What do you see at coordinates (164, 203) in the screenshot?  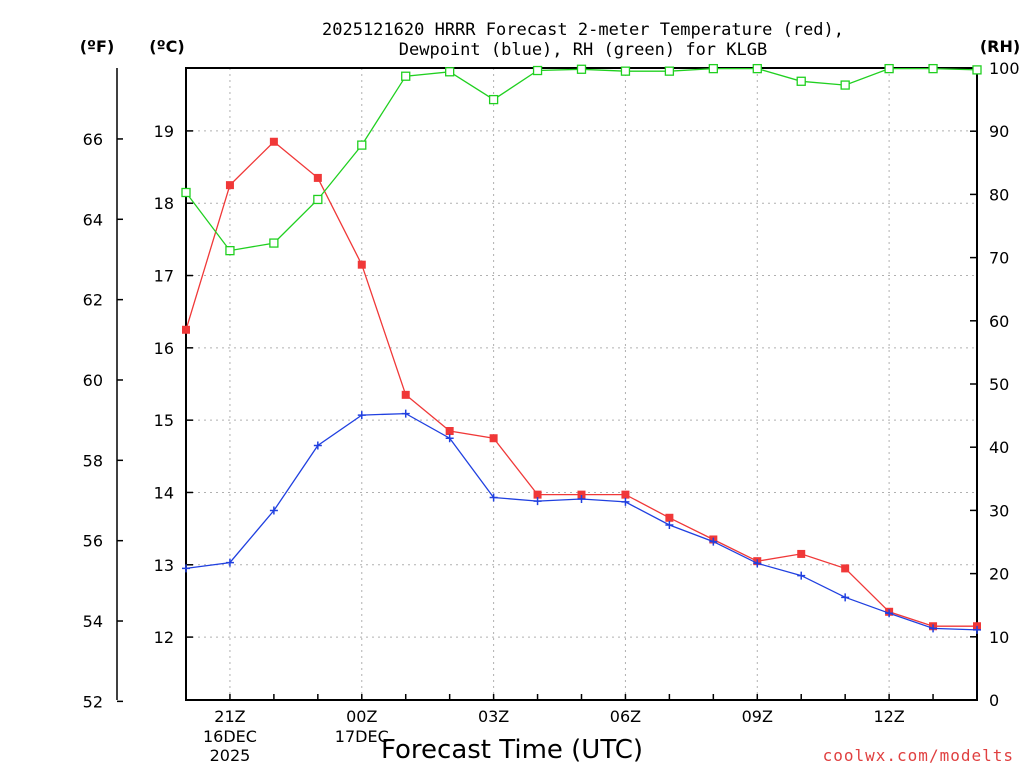 I see `celsius-tick-label: 18` at bounding box center [164, 203].